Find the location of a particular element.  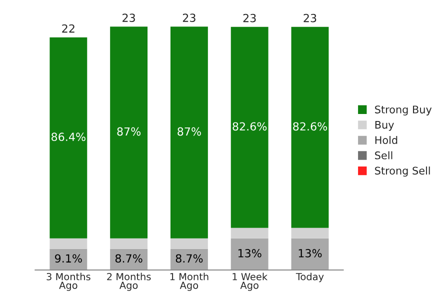

x-tick-label: 3 Months Ago is located at coordinates (68, 281).